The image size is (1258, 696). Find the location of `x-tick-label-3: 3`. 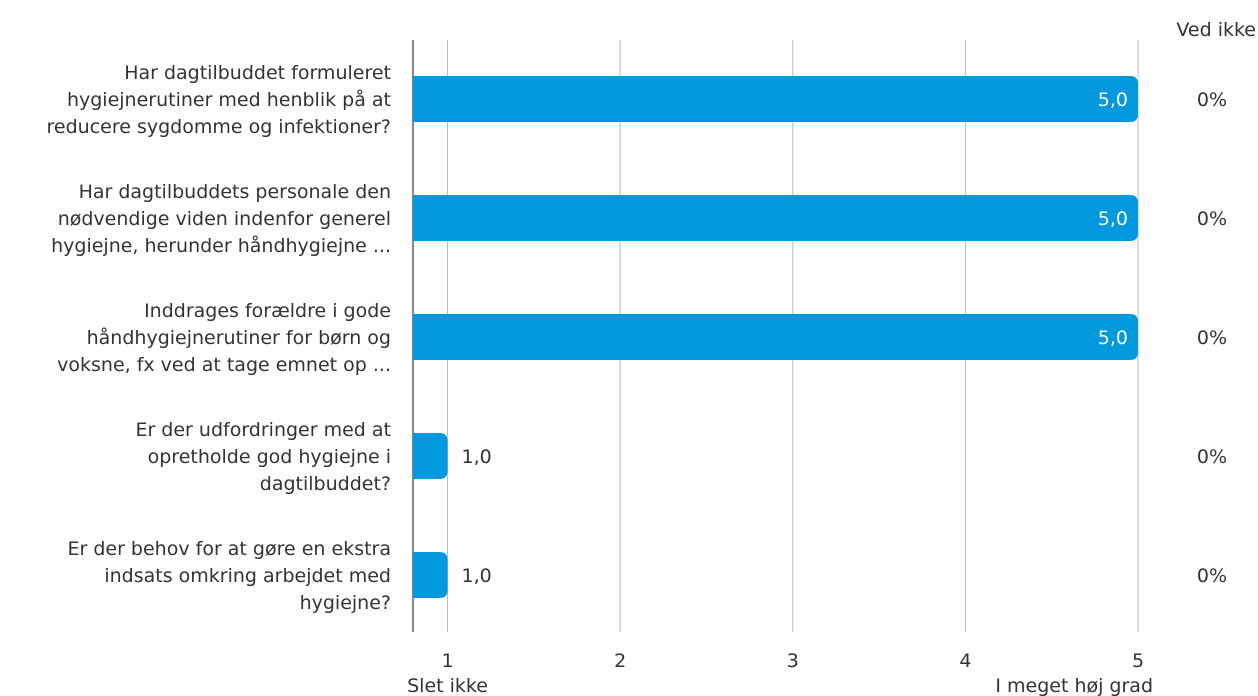

x-tick-label-3: 3 is located at coordinates (793, 661).